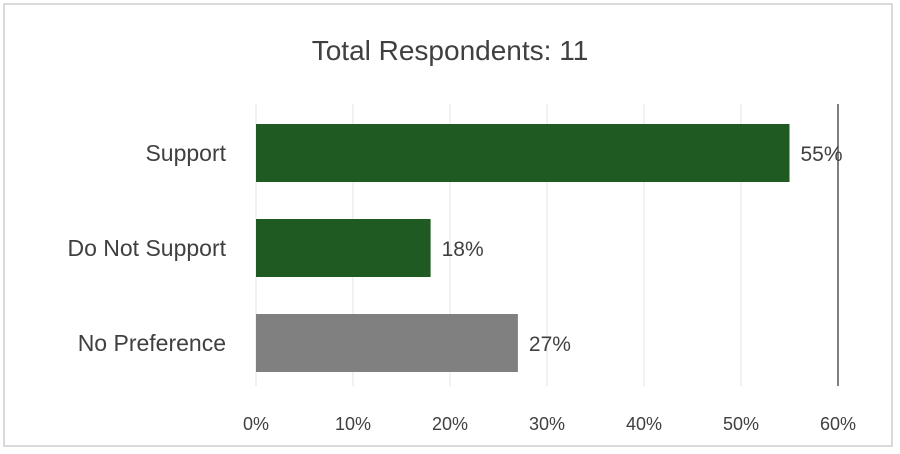  What do you see at coordinates (550, 344) in the screenshot?
I see `value-label: 27%` at bounding box center [550, 344].